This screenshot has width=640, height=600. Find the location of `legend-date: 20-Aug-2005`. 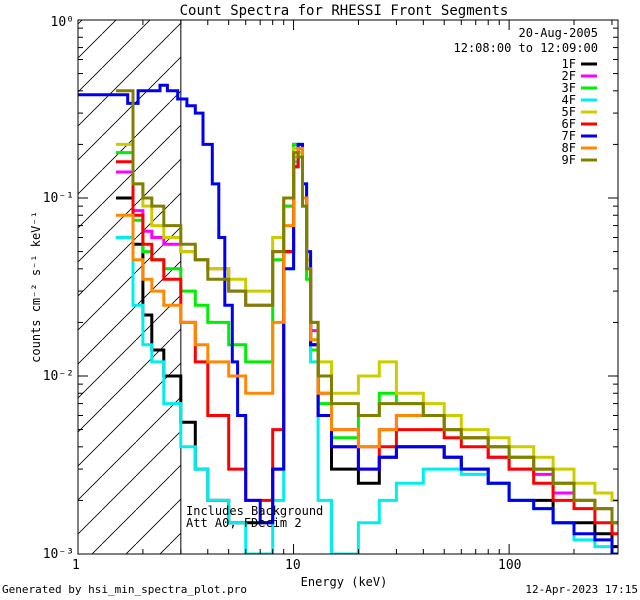

legend-date: 20-Aug-2005 is located at coordinates (558, 33).